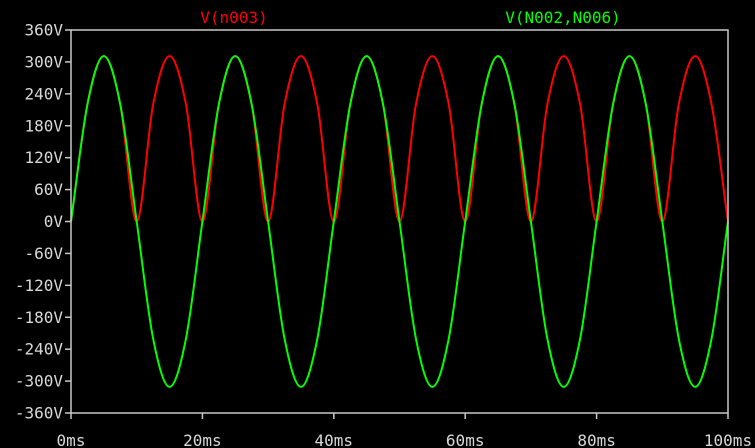  I want to click on y-tick-label: -240V, so click(39, 349).